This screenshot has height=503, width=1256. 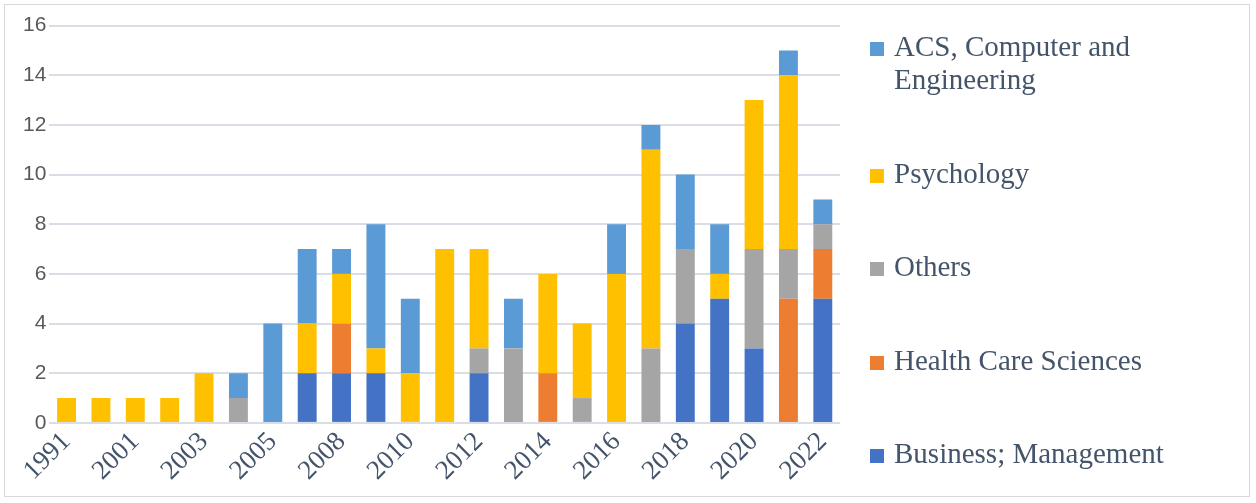 I want to click on legend-label: Psychology, so click(x=962, y=173).